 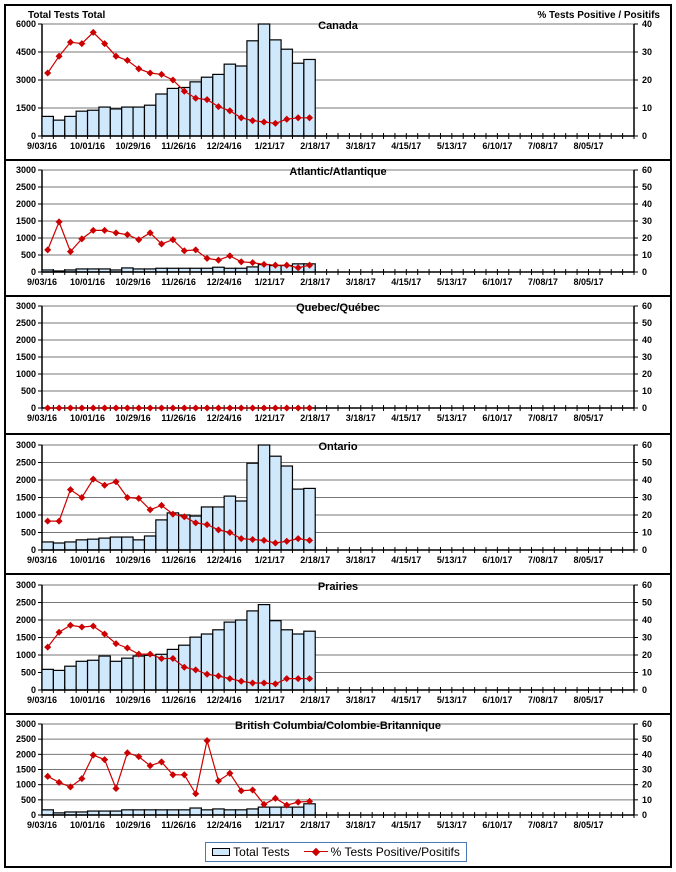 What do you see at coordinates (26, 498) in the screenshot?
I see `y-left-tick-label: 1500` at bounding box center [26, 498].